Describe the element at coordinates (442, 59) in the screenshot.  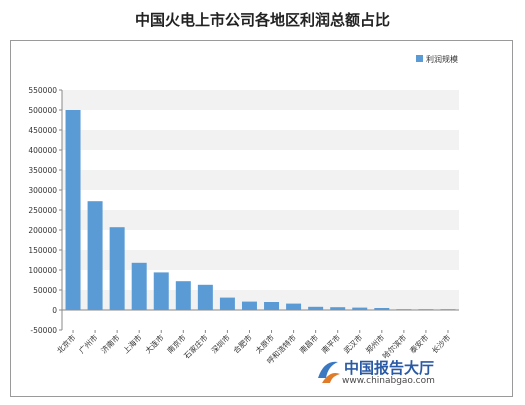
I see `legend-label: 利润规模` at that location.